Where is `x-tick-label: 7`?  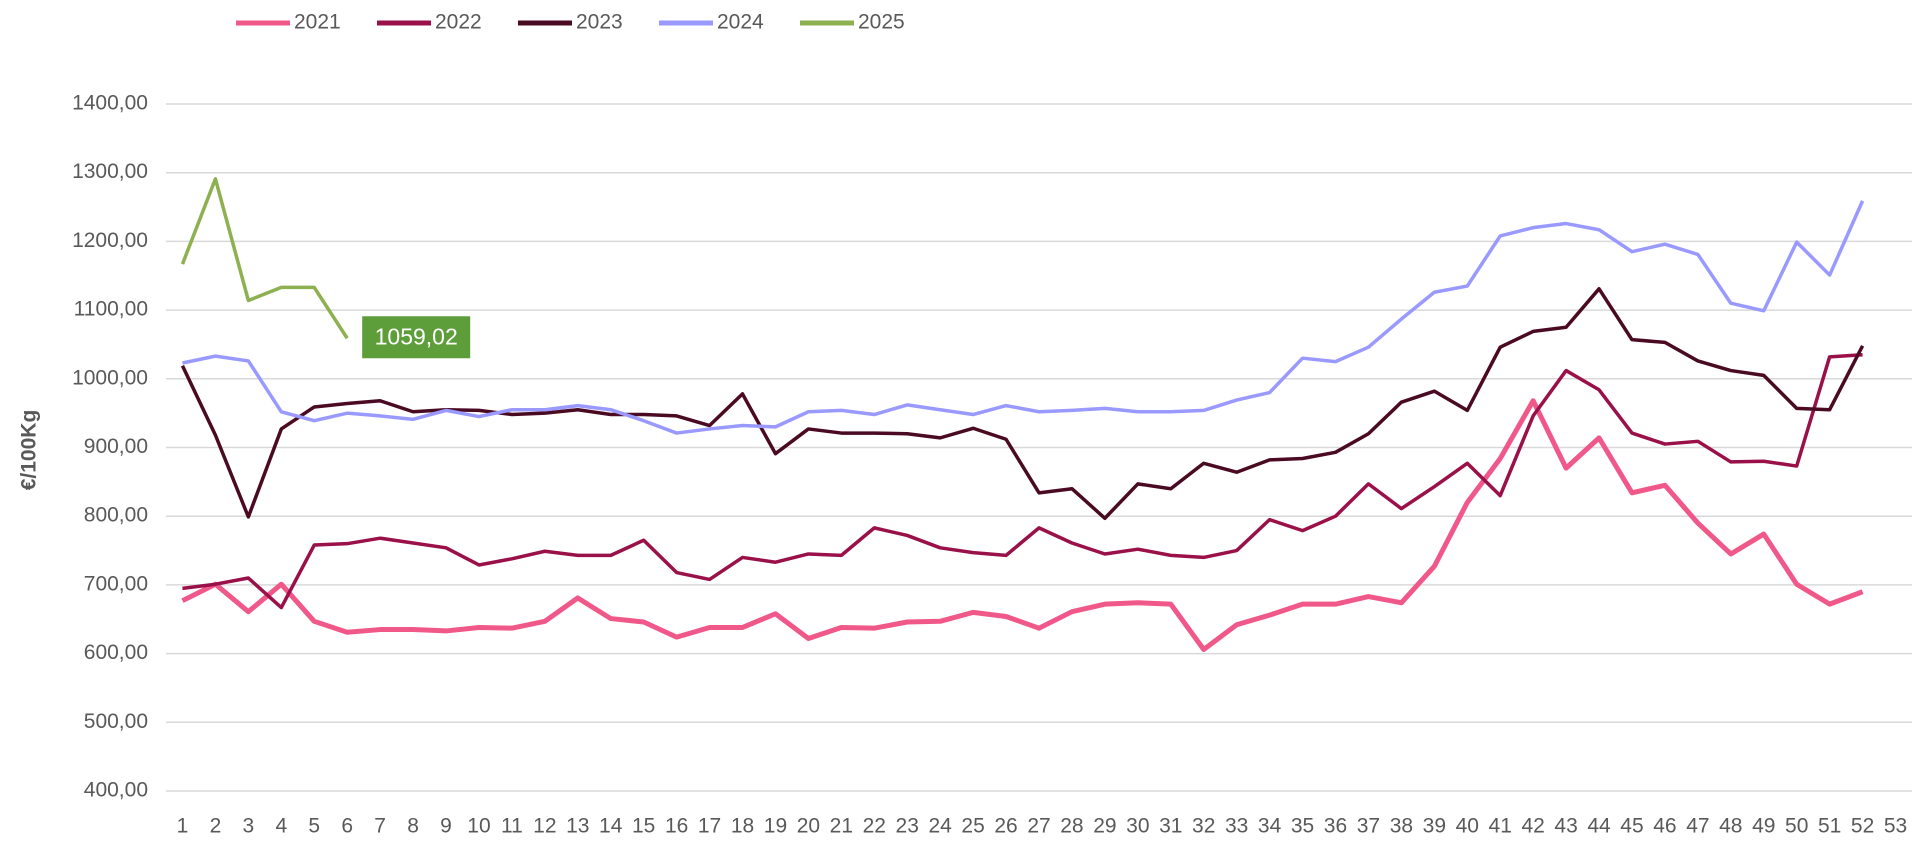
x-tick-label: 7 is located at coordinates (380, 826).